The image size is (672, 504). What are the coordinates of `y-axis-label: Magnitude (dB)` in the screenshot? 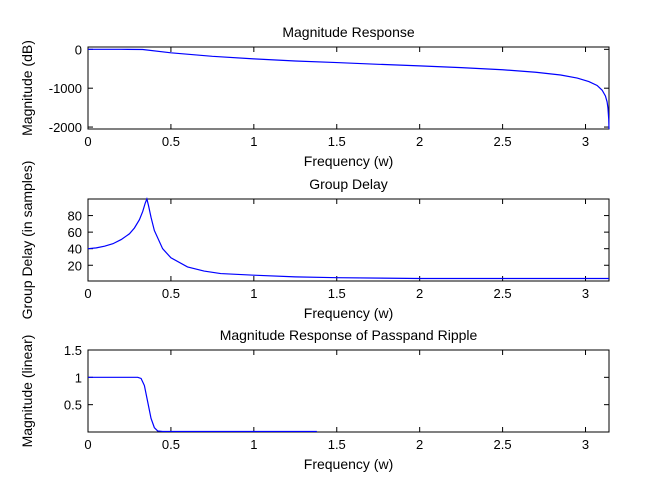 It's located at (27, 88).